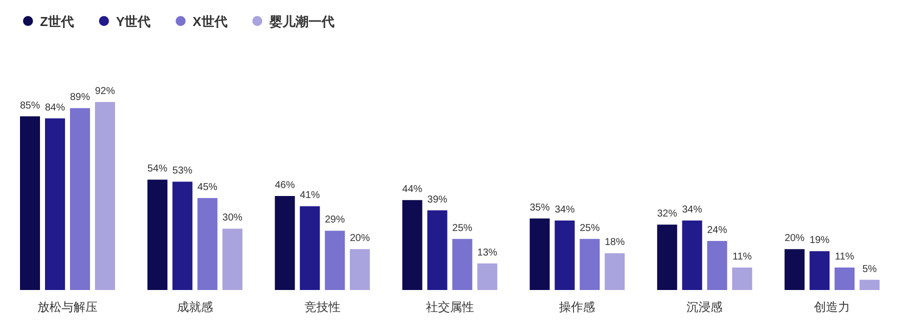 The height and width of the screenshot is (325, 912). What do you see at coordinates (194, 307) in the screenshot?
I see `x-tick-label: 成就感` at bounding box center [194, 307].